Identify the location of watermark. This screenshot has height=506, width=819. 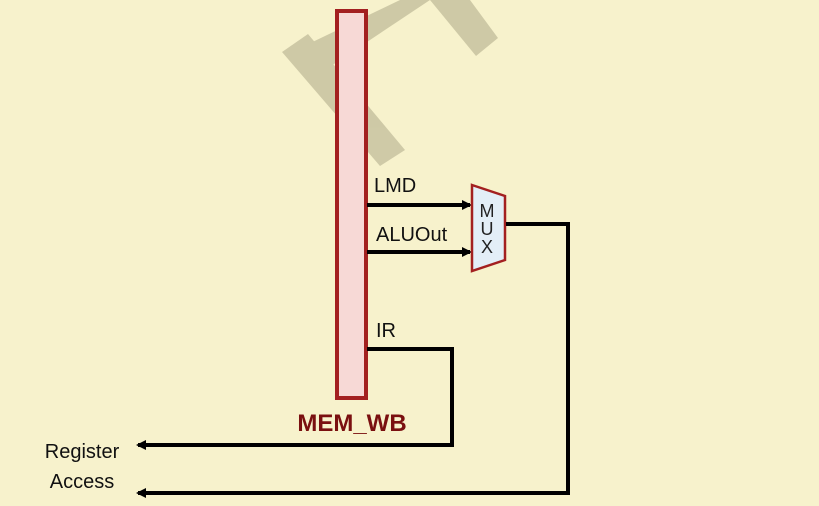
(390, 83).